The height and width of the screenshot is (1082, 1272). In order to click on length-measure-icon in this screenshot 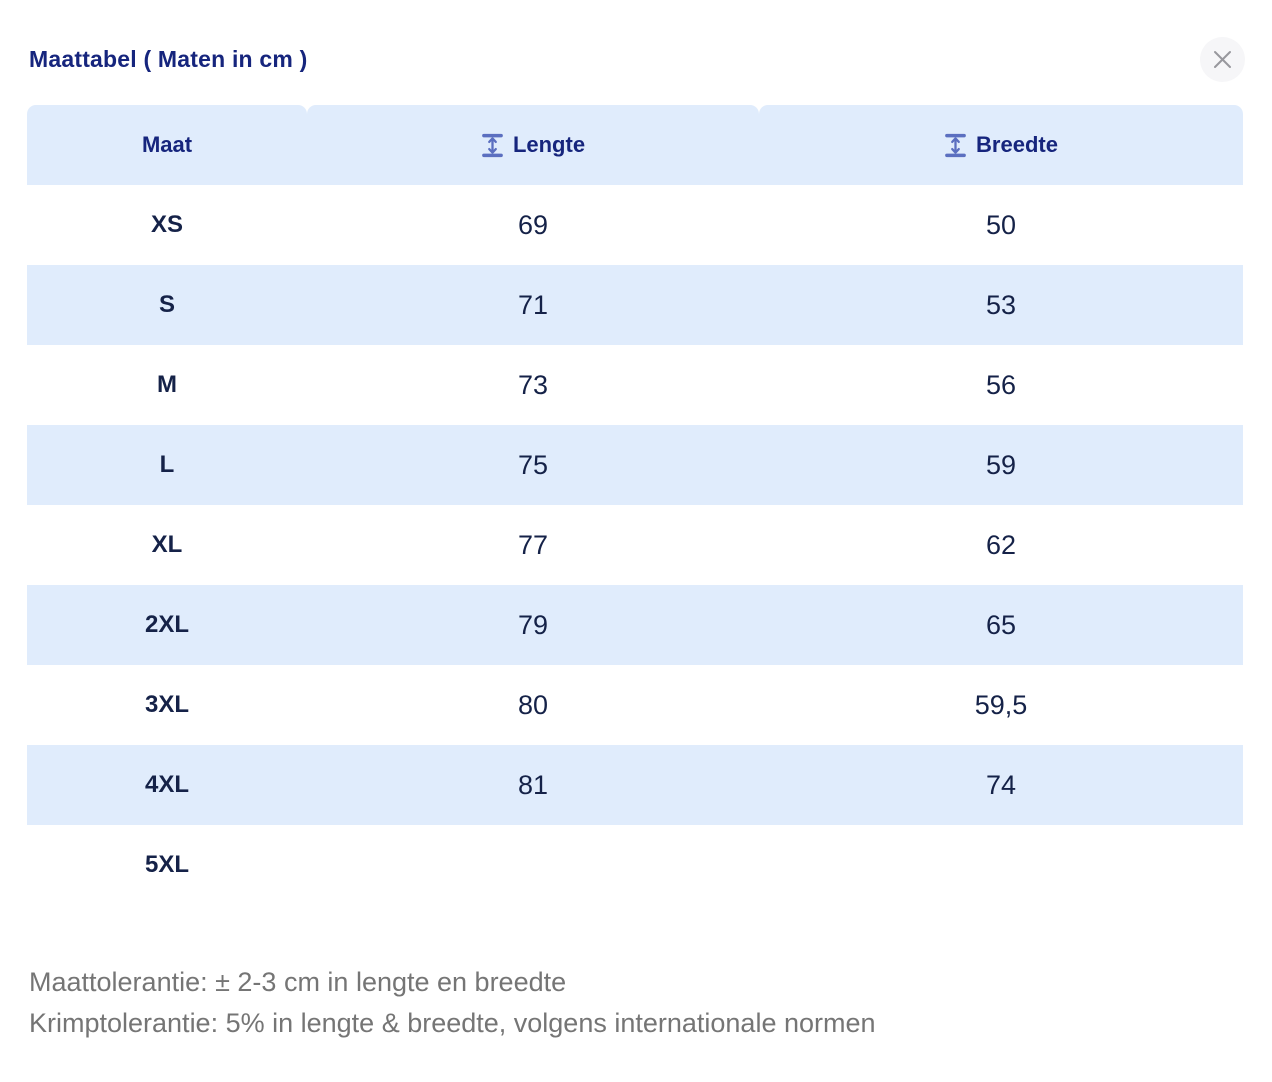, I will do `click(492, 145)`.